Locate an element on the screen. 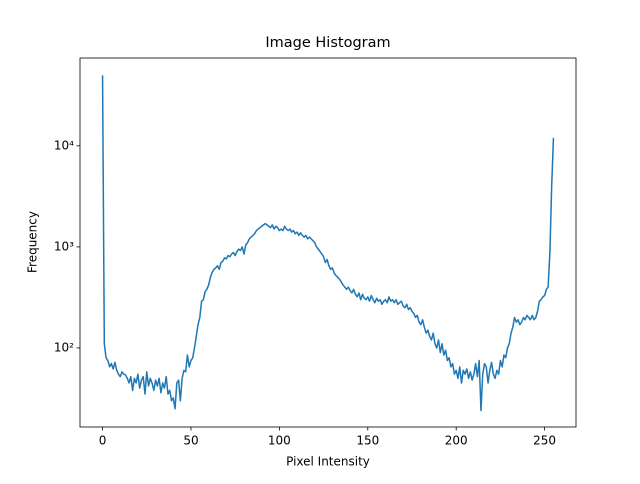 Image resolution: width=640 pixels, height=484 pixels. x-axis-label: Pixel Intensity is located at coordinates (328, 462).